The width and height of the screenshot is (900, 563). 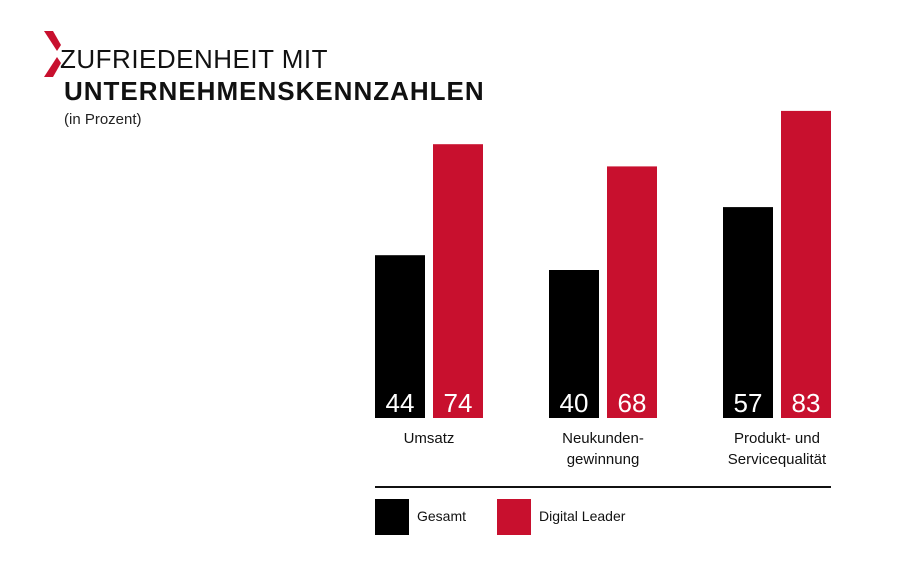 I want to click on category-label-neukunden-gewinnung-line1: Neukunden-, so click(x=603, y=438).